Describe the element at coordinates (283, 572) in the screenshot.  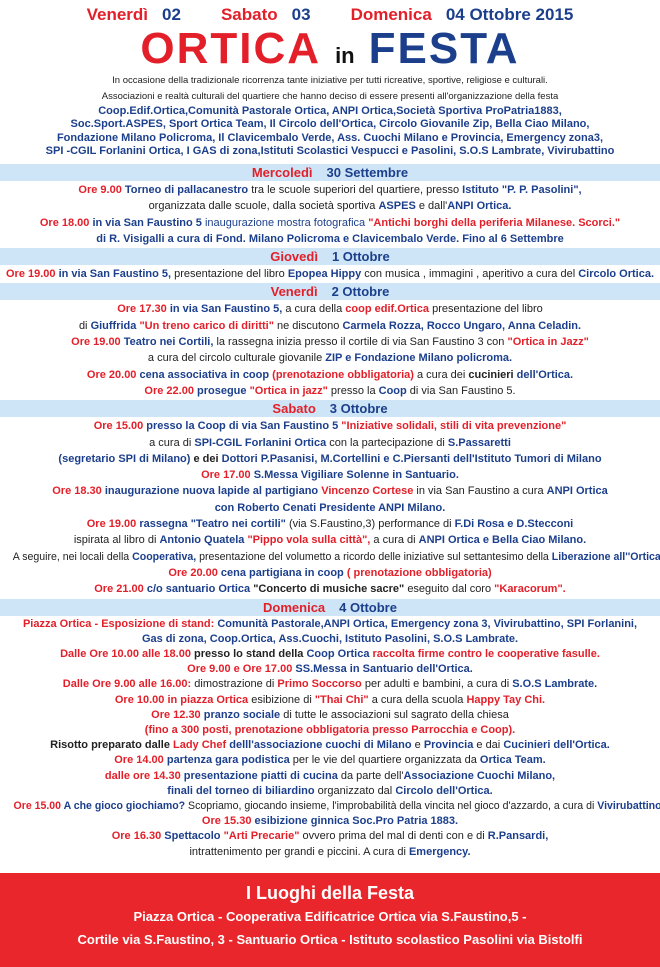
I see `event-text: cena partigiana in coop` at that location.